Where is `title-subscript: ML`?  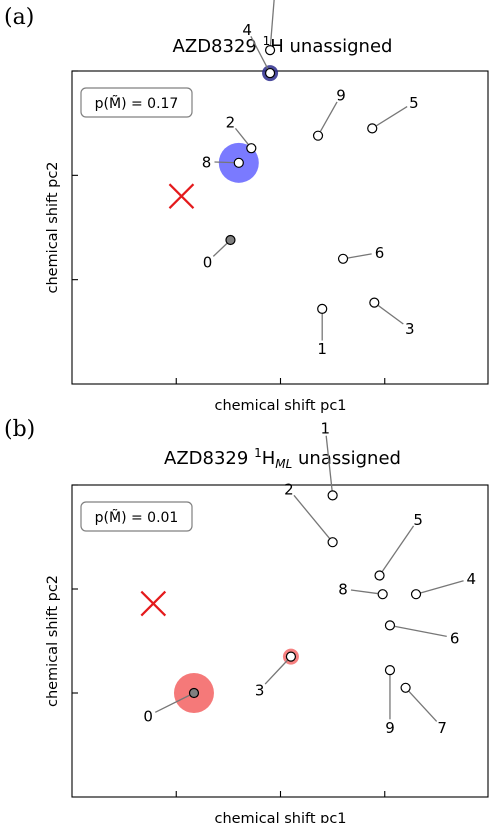
title-subscript: ML is located at coordinates (283, 464).